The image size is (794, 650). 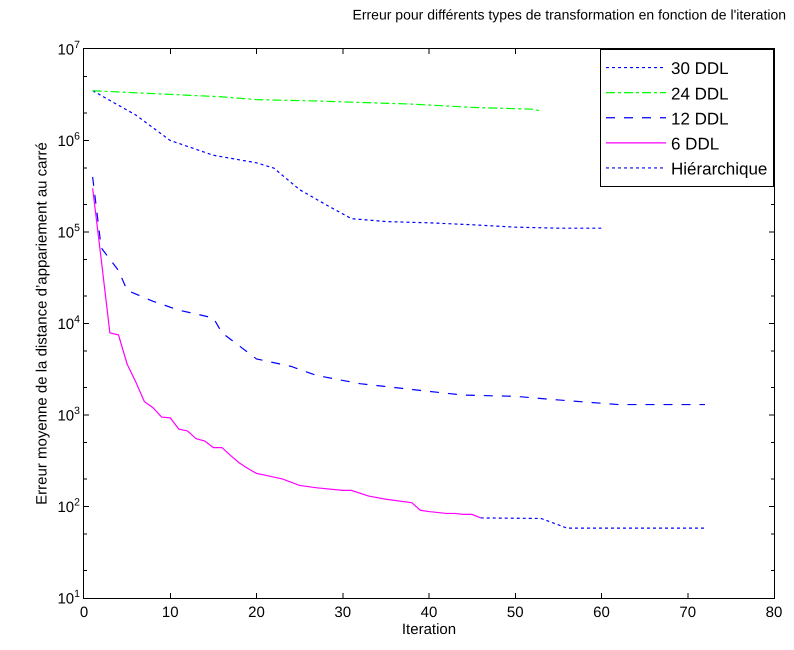 I want to click on x-tick-label: 30, so click(x=343, y=612).